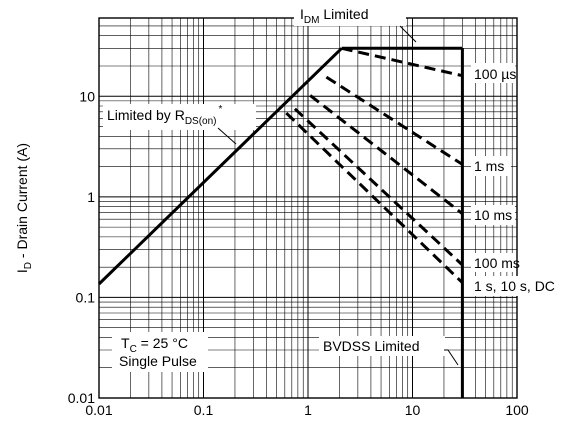 The width and height of the screenshot is (572, 421). What do you see at coordinates (227, 136) in the screenshot?
I see `rds-leader` at bounding box center [227, 136].